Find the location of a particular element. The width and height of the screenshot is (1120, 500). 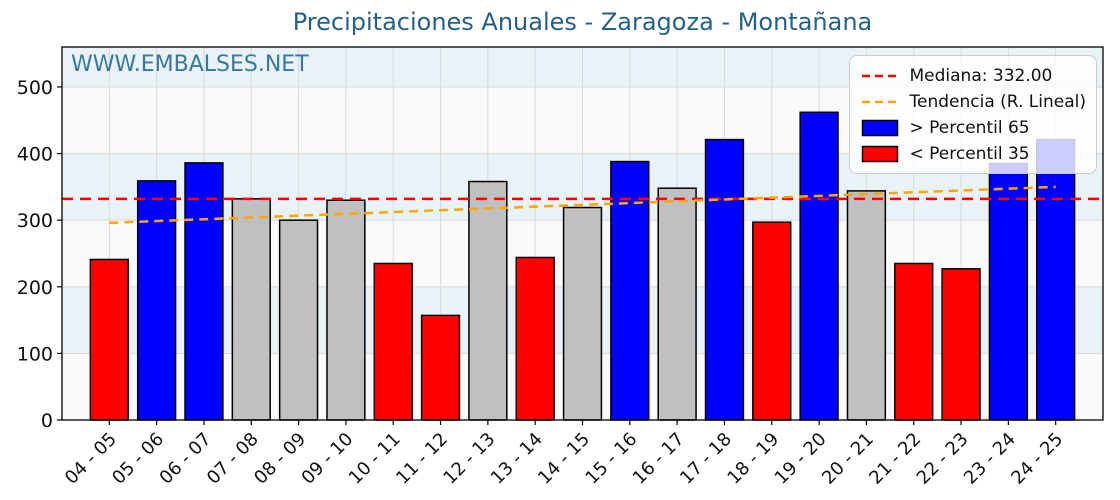

legend-item-median: Mediana: 332.00 is located at coordinates (974, 75).